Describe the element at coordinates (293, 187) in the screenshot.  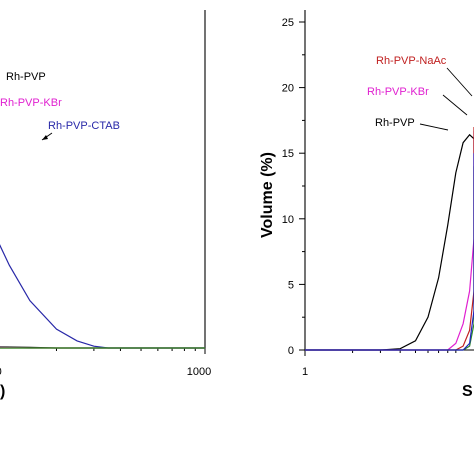
I see `right-y-ticks: 0 5 10 15 20 25` at that location.